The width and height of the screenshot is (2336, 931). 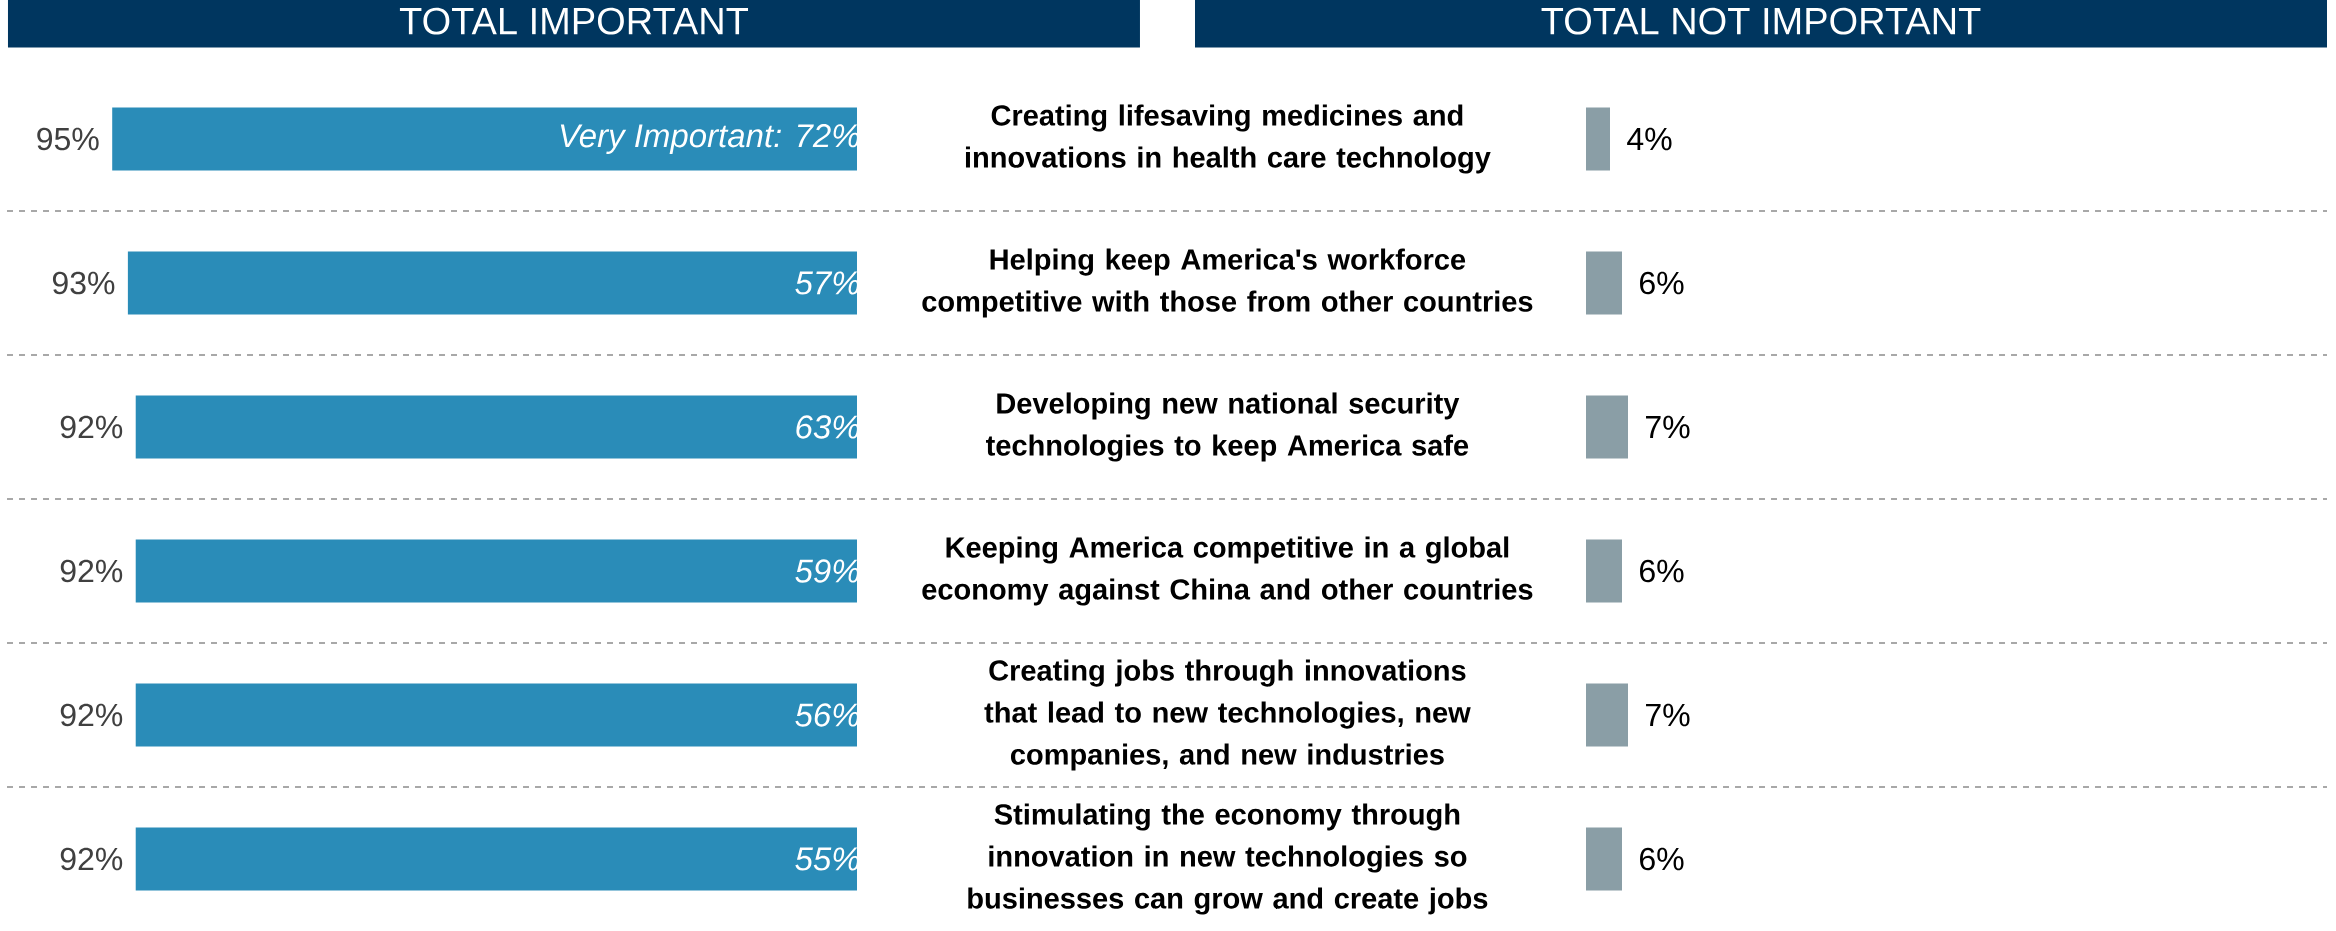 What do you see at coordinates (1227, 715) in the screenshot?
I see `y-tick-label: Creating jobs through innovations that lead to new technologies, new companies, and new industries` at bounding box center [1227, 715].